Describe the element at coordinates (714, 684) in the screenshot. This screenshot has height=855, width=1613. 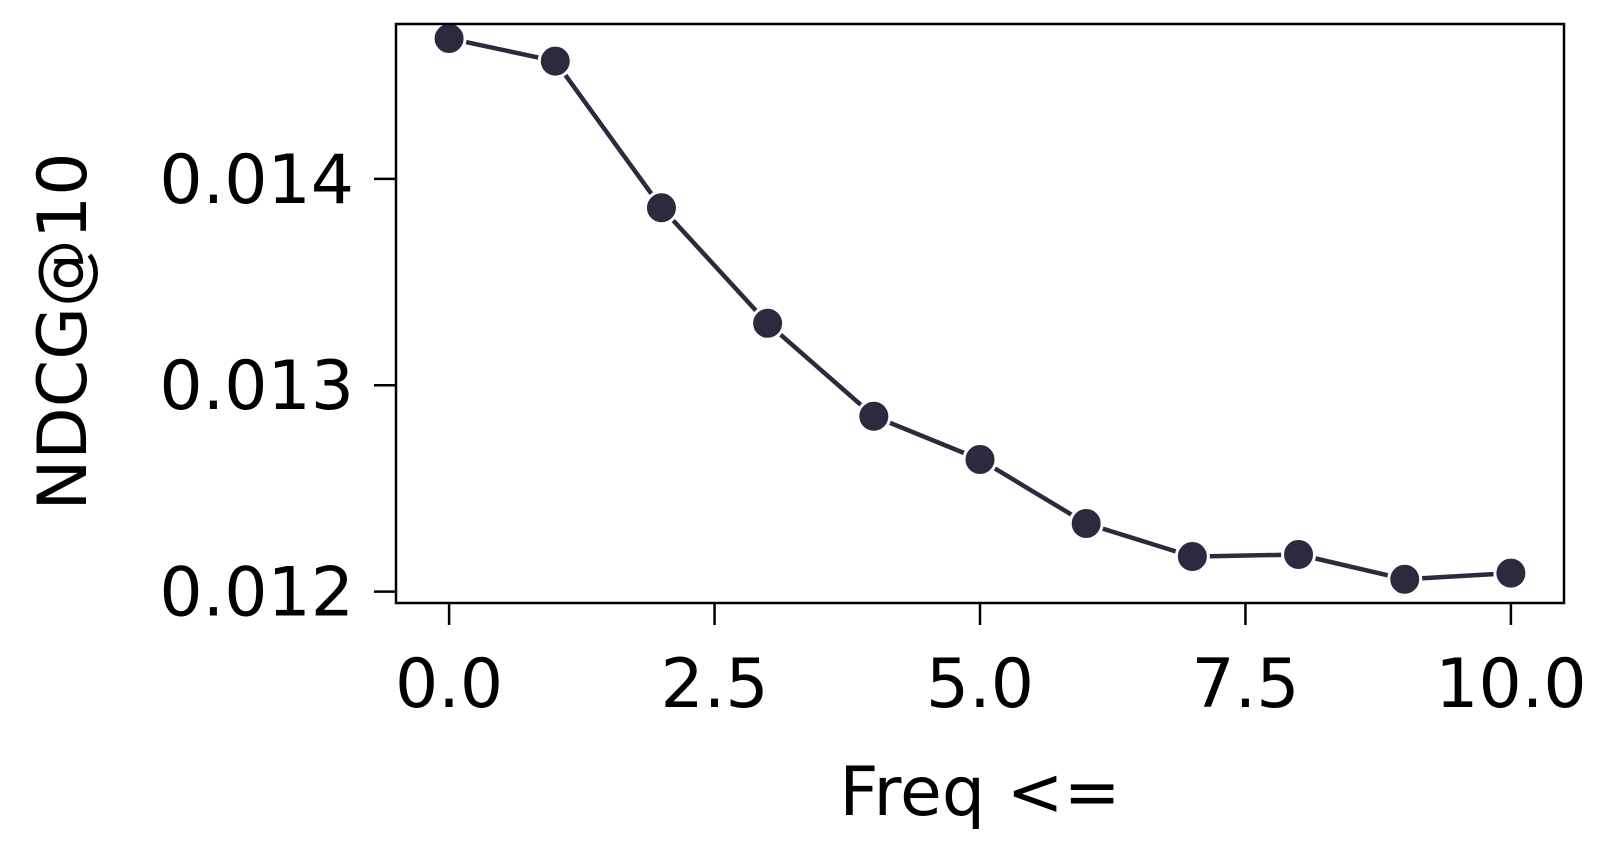
I see `x-tick-label: 2.5` at that location.